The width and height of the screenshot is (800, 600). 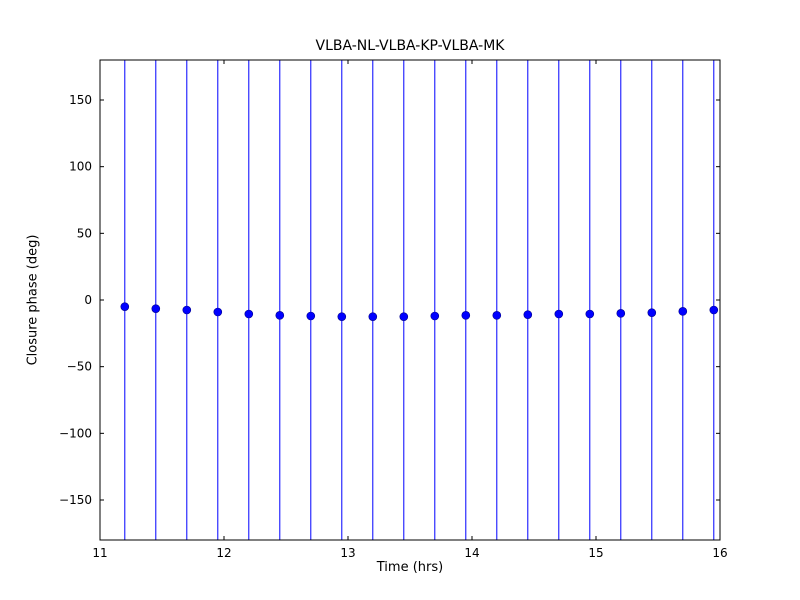 What do you see at coordinates (79, 367) in the screenshot?
I see `y-tick-label: −50` at bounding box center [79, 367].